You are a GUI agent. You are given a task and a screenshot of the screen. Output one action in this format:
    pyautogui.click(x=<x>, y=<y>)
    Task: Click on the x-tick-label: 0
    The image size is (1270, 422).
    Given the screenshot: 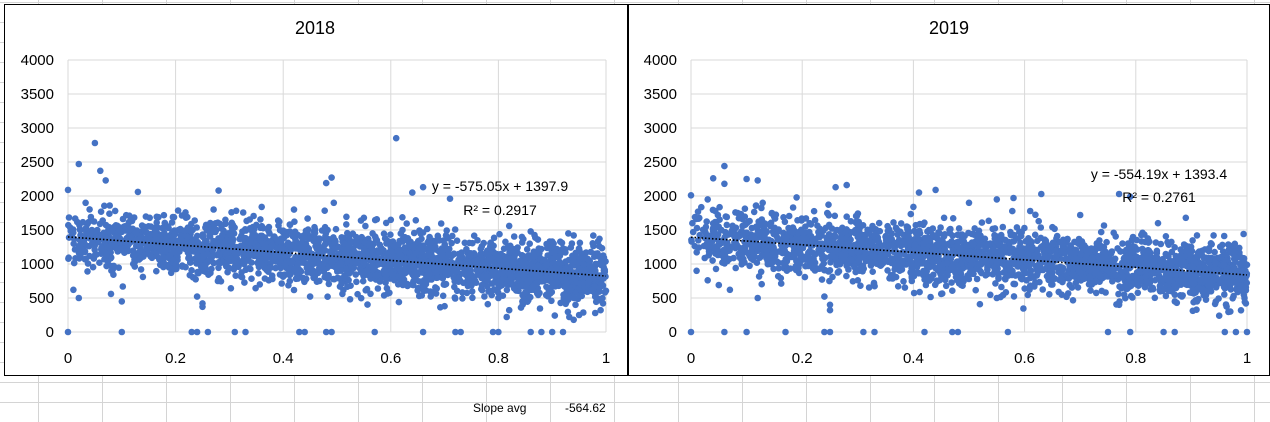 What is the action you would take?
    pyautogui.click(x=691, y=358)
    